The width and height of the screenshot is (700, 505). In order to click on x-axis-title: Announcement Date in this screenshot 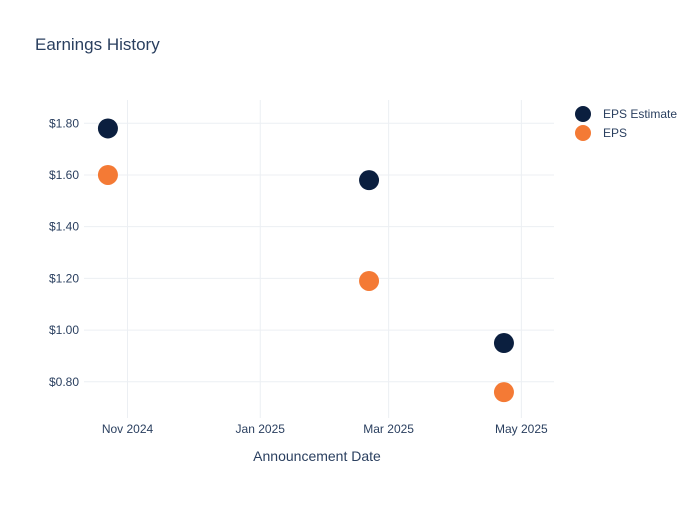, I will do `click(317, 456)`.